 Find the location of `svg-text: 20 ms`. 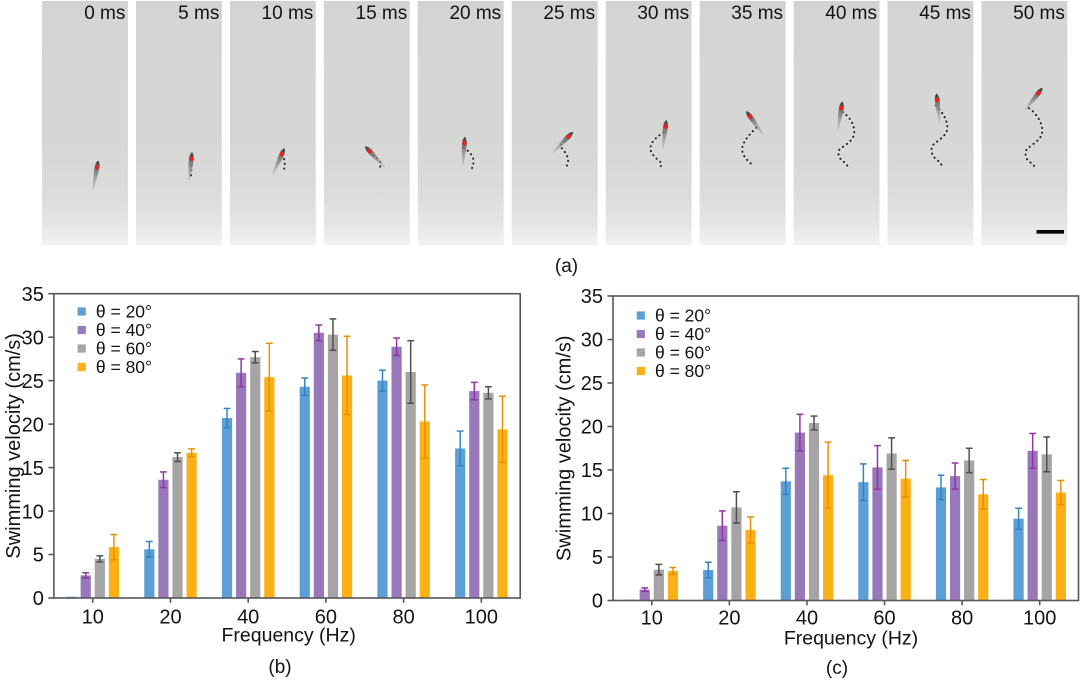

svg-text: 20 ms is located at coordinates (475, 13).